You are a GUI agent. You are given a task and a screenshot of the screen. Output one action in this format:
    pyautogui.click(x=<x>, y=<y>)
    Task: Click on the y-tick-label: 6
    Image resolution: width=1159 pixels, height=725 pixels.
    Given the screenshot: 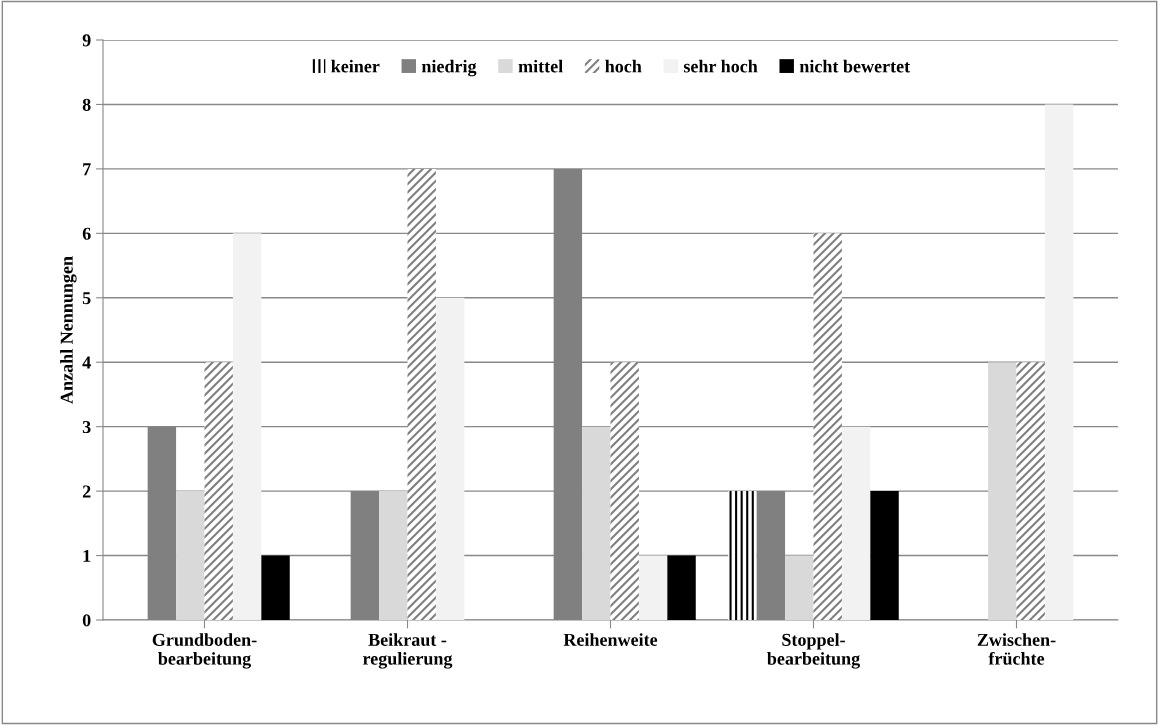 What is the action you would take?
    pyautogui.click(x=86, y=233)
    